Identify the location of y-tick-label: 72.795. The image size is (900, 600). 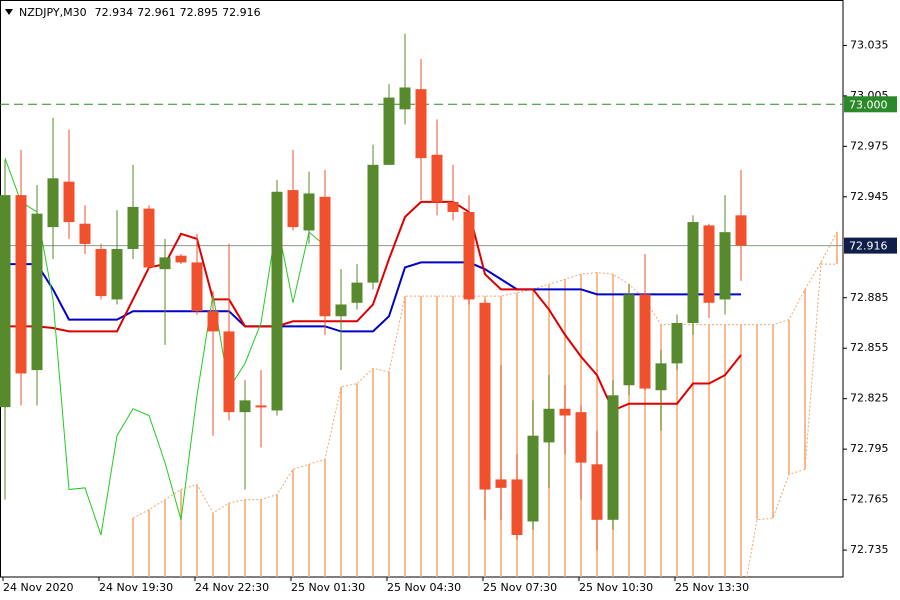
(869, 448).